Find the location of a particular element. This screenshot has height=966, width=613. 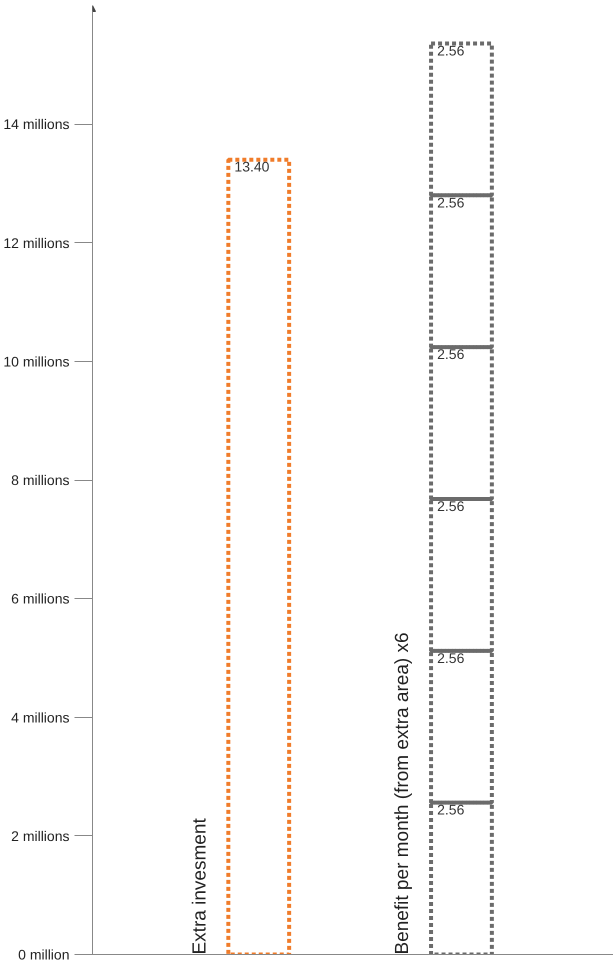

y-tick-label: 14 millions is located at coordinates (36, 124).